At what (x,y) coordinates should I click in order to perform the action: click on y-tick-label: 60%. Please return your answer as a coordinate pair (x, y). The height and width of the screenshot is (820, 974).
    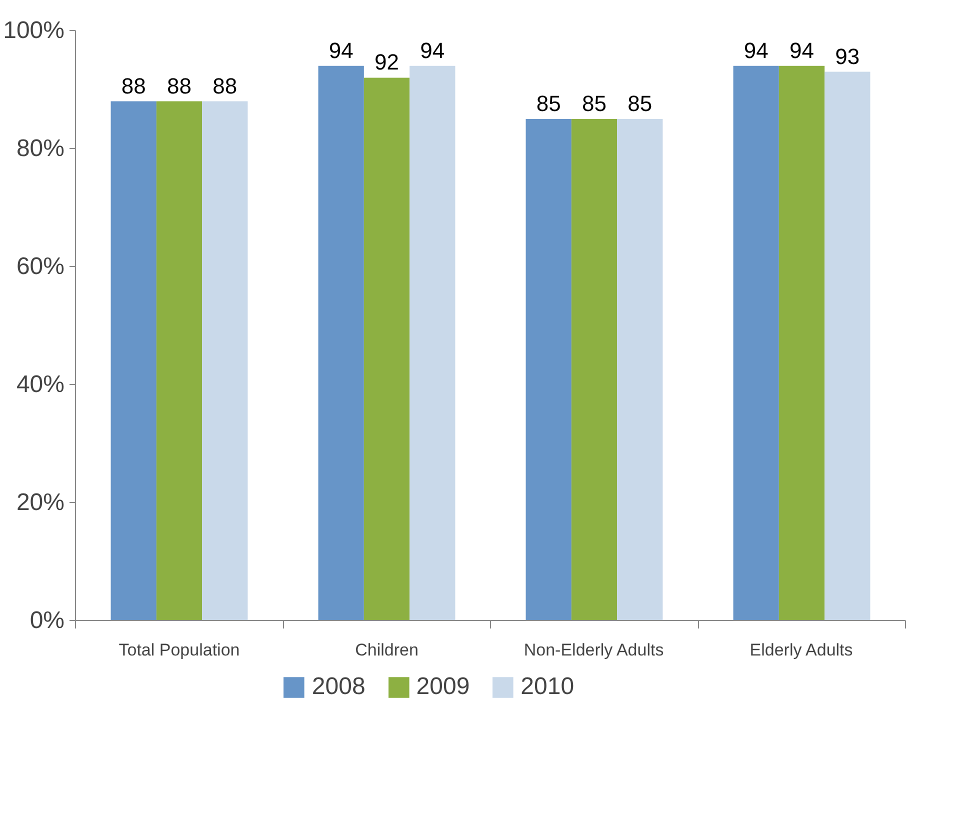
    Looking at the image, I should click on (40, 266).